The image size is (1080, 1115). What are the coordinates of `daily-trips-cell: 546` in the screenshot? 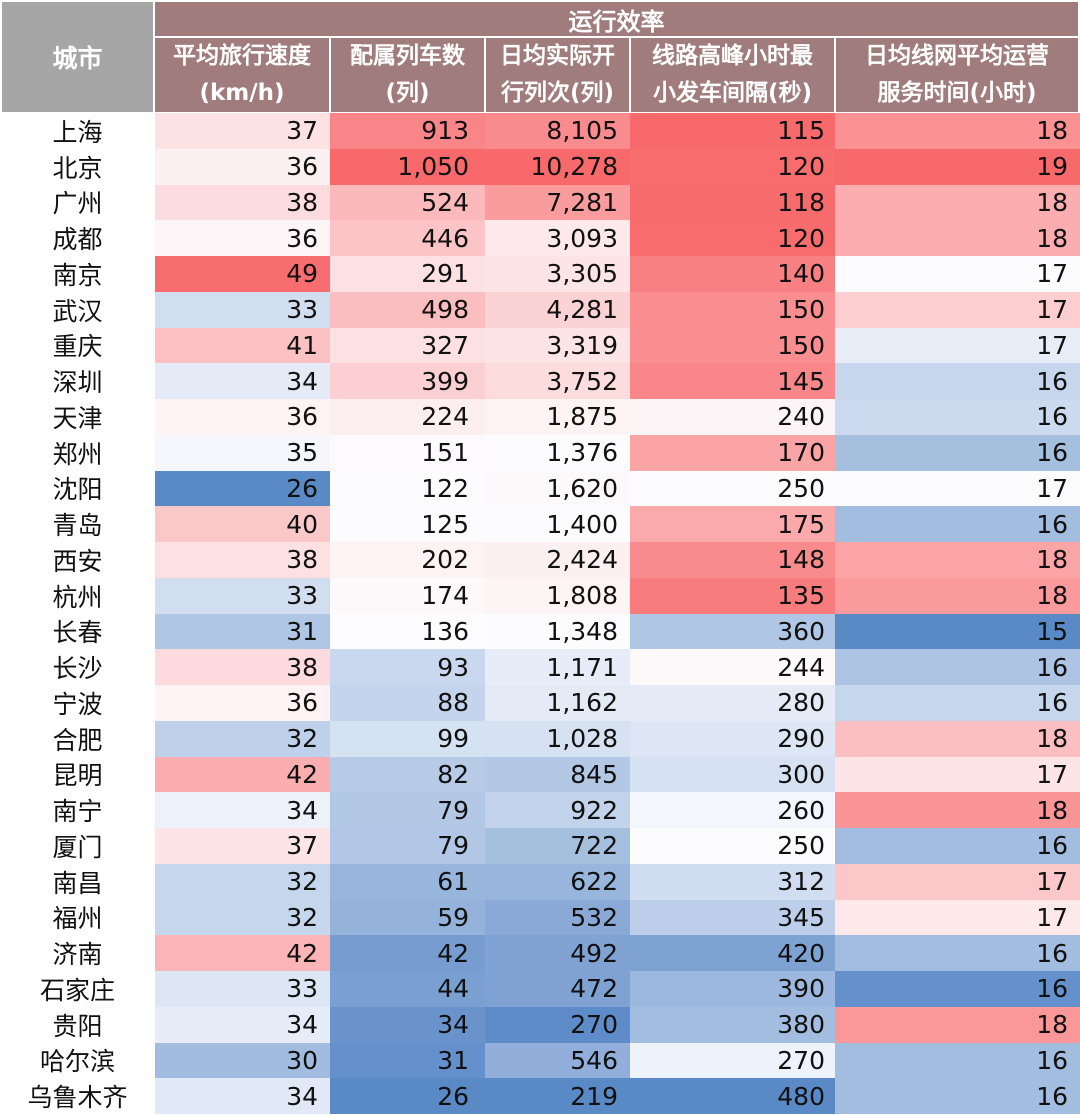 It's located at (557, 1060).